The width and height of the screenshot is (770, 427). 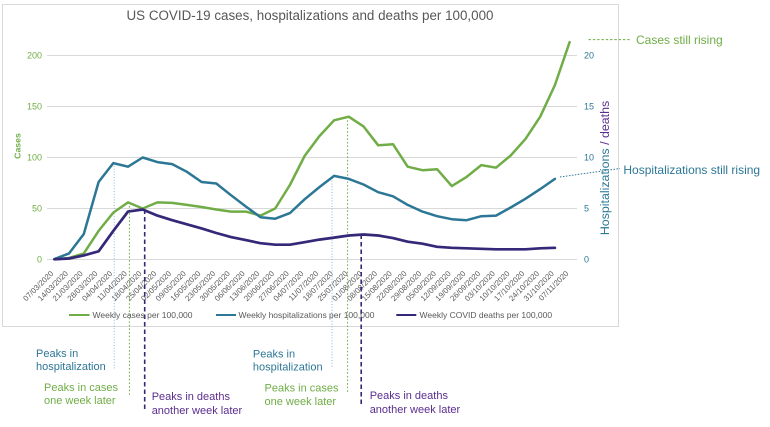 I want to click on svg-text:Weekly COVID deaths per 100,00: Weekly COVID deaths per 100,000, so click(x=486, y=315).